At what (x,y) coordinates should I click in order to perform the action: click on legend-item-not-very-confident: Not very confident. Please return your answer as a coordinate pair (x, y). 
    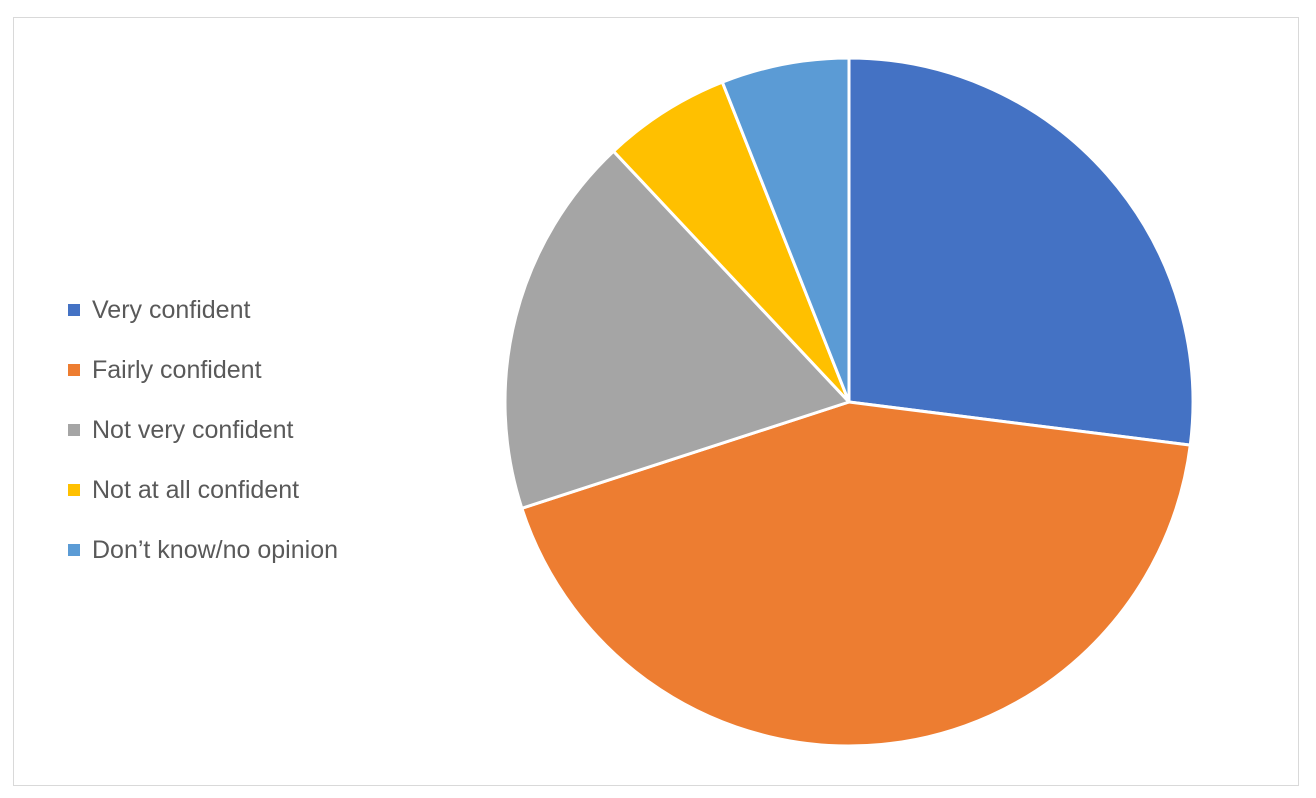
    Looking at the image, I should click on (203, 430).